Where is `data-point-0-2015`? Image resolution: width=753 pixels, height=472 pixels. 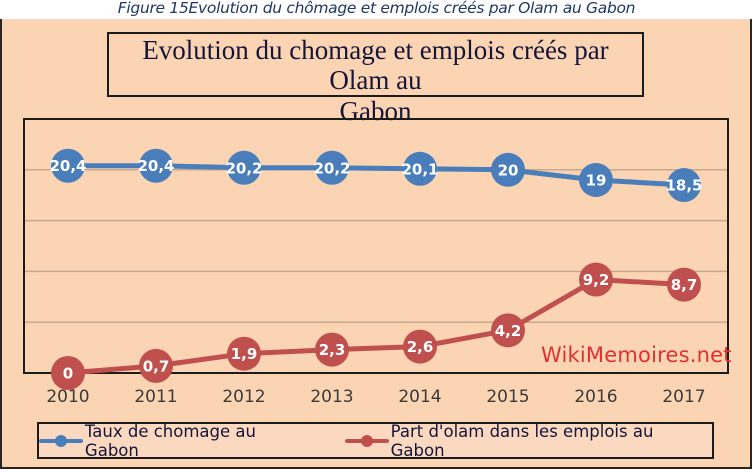 data-point-0-2015 is located at coordinates (508, 169).